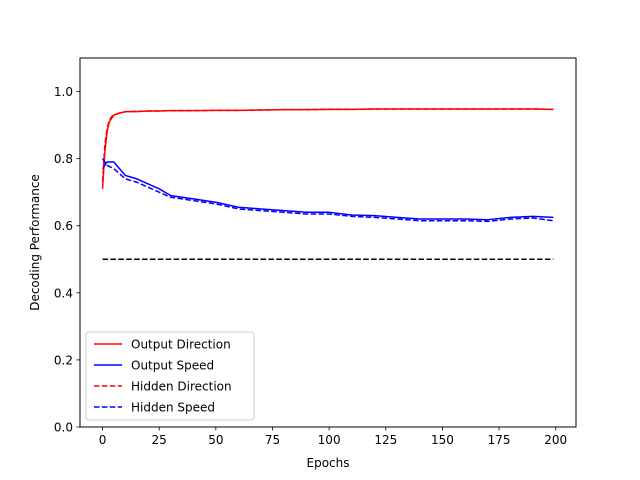 Image resolution: width=640 pixels, height=480 pixels. Describe the element at coordinates (181, 387) in the screenshot. I see `legend-label: Hidden Direction` at that location.